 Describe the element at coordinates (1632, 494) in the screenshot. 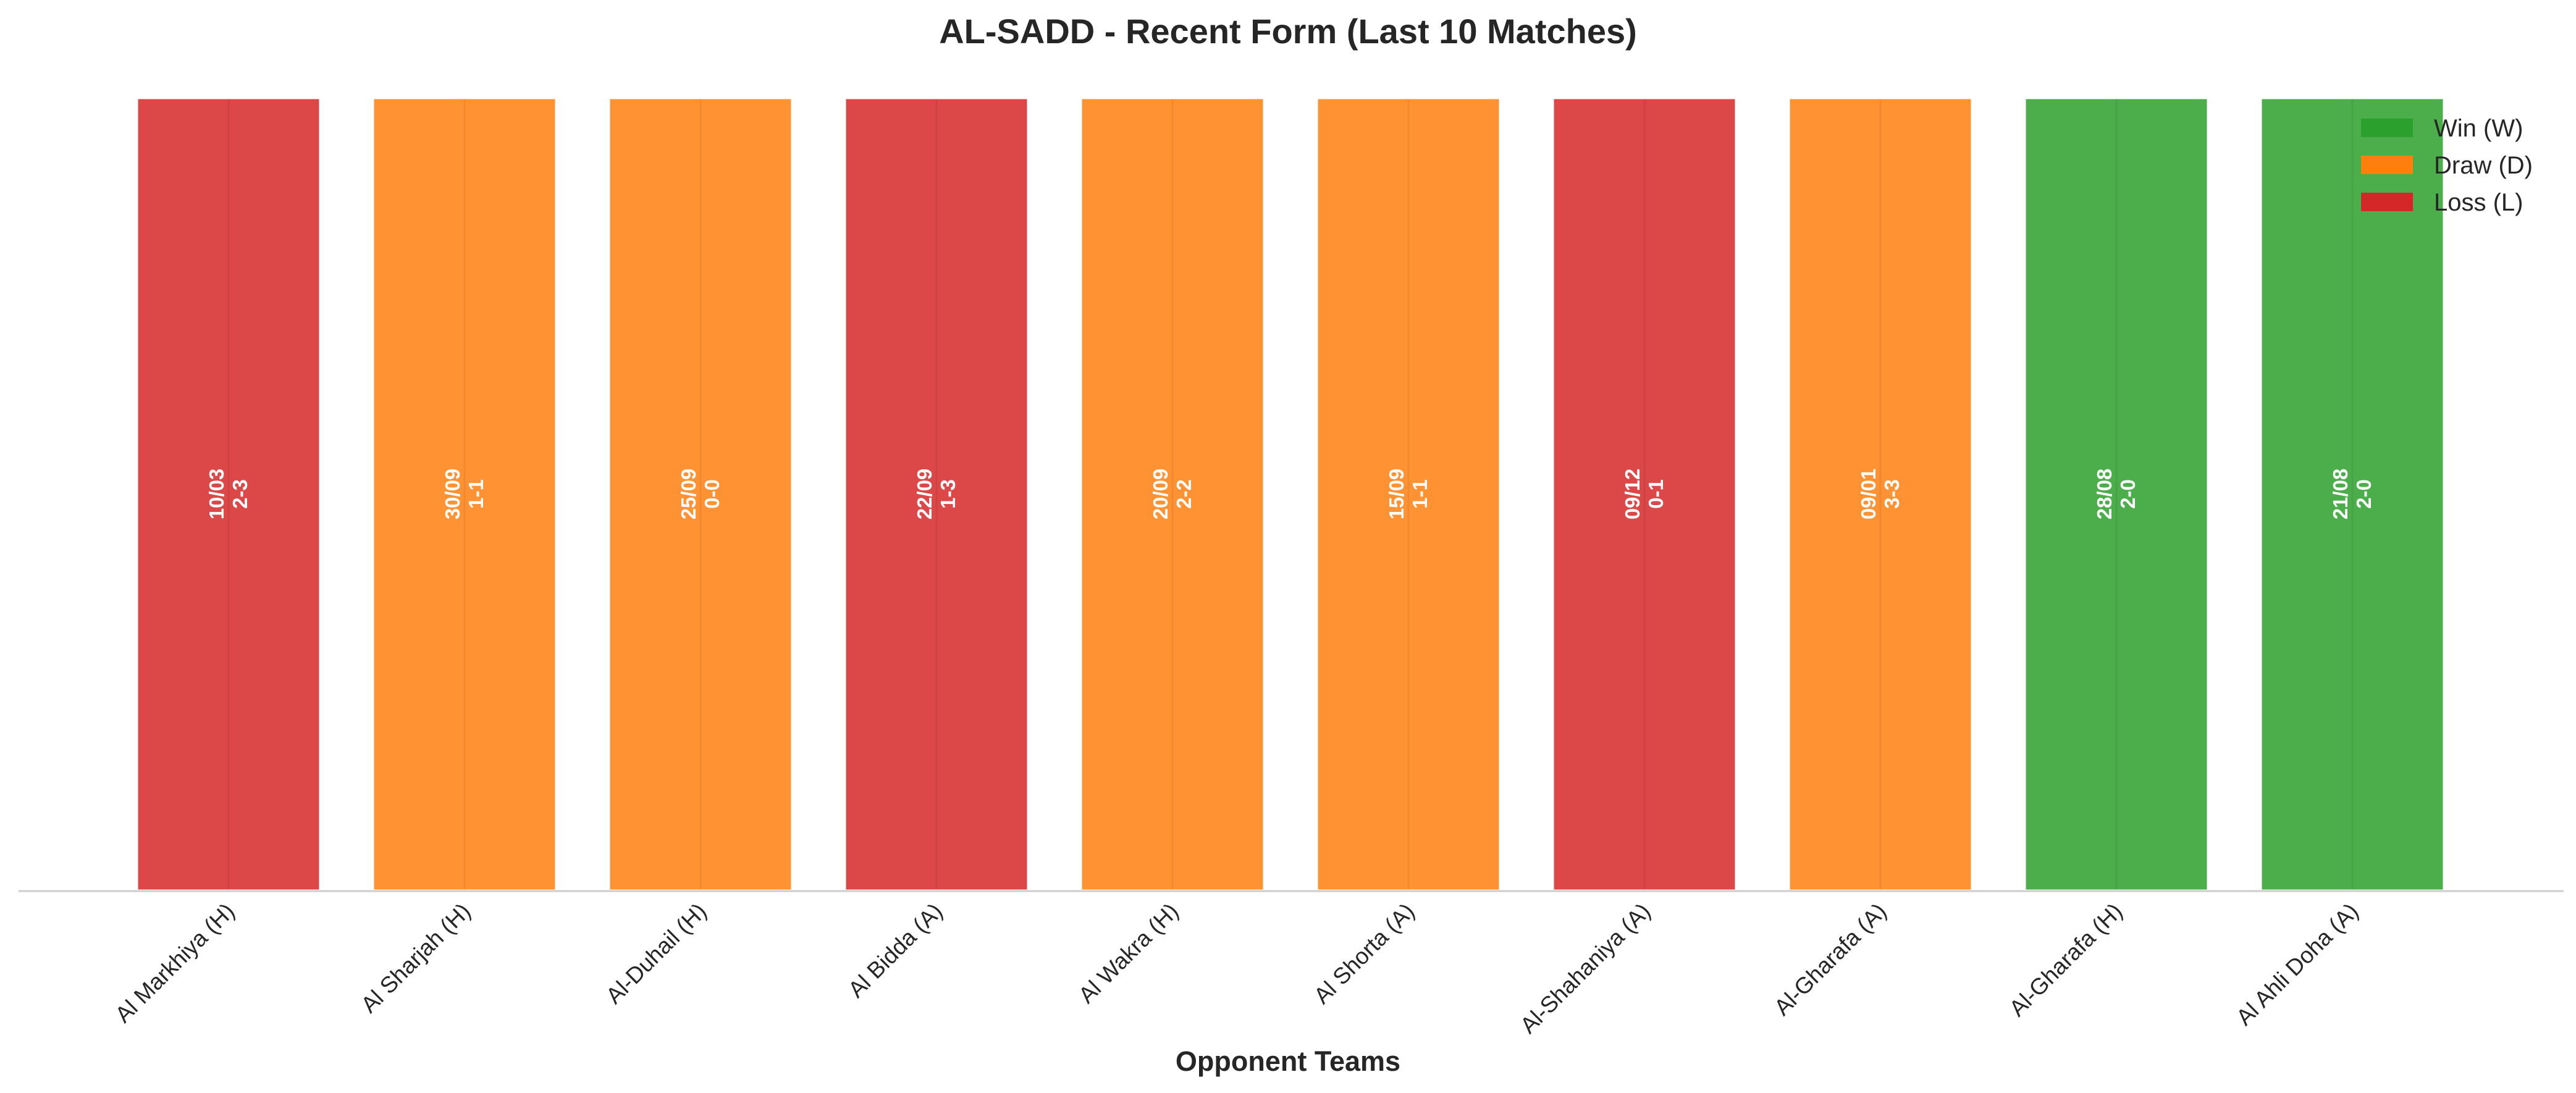

I see `bar-date-label: 09/12` at that location.